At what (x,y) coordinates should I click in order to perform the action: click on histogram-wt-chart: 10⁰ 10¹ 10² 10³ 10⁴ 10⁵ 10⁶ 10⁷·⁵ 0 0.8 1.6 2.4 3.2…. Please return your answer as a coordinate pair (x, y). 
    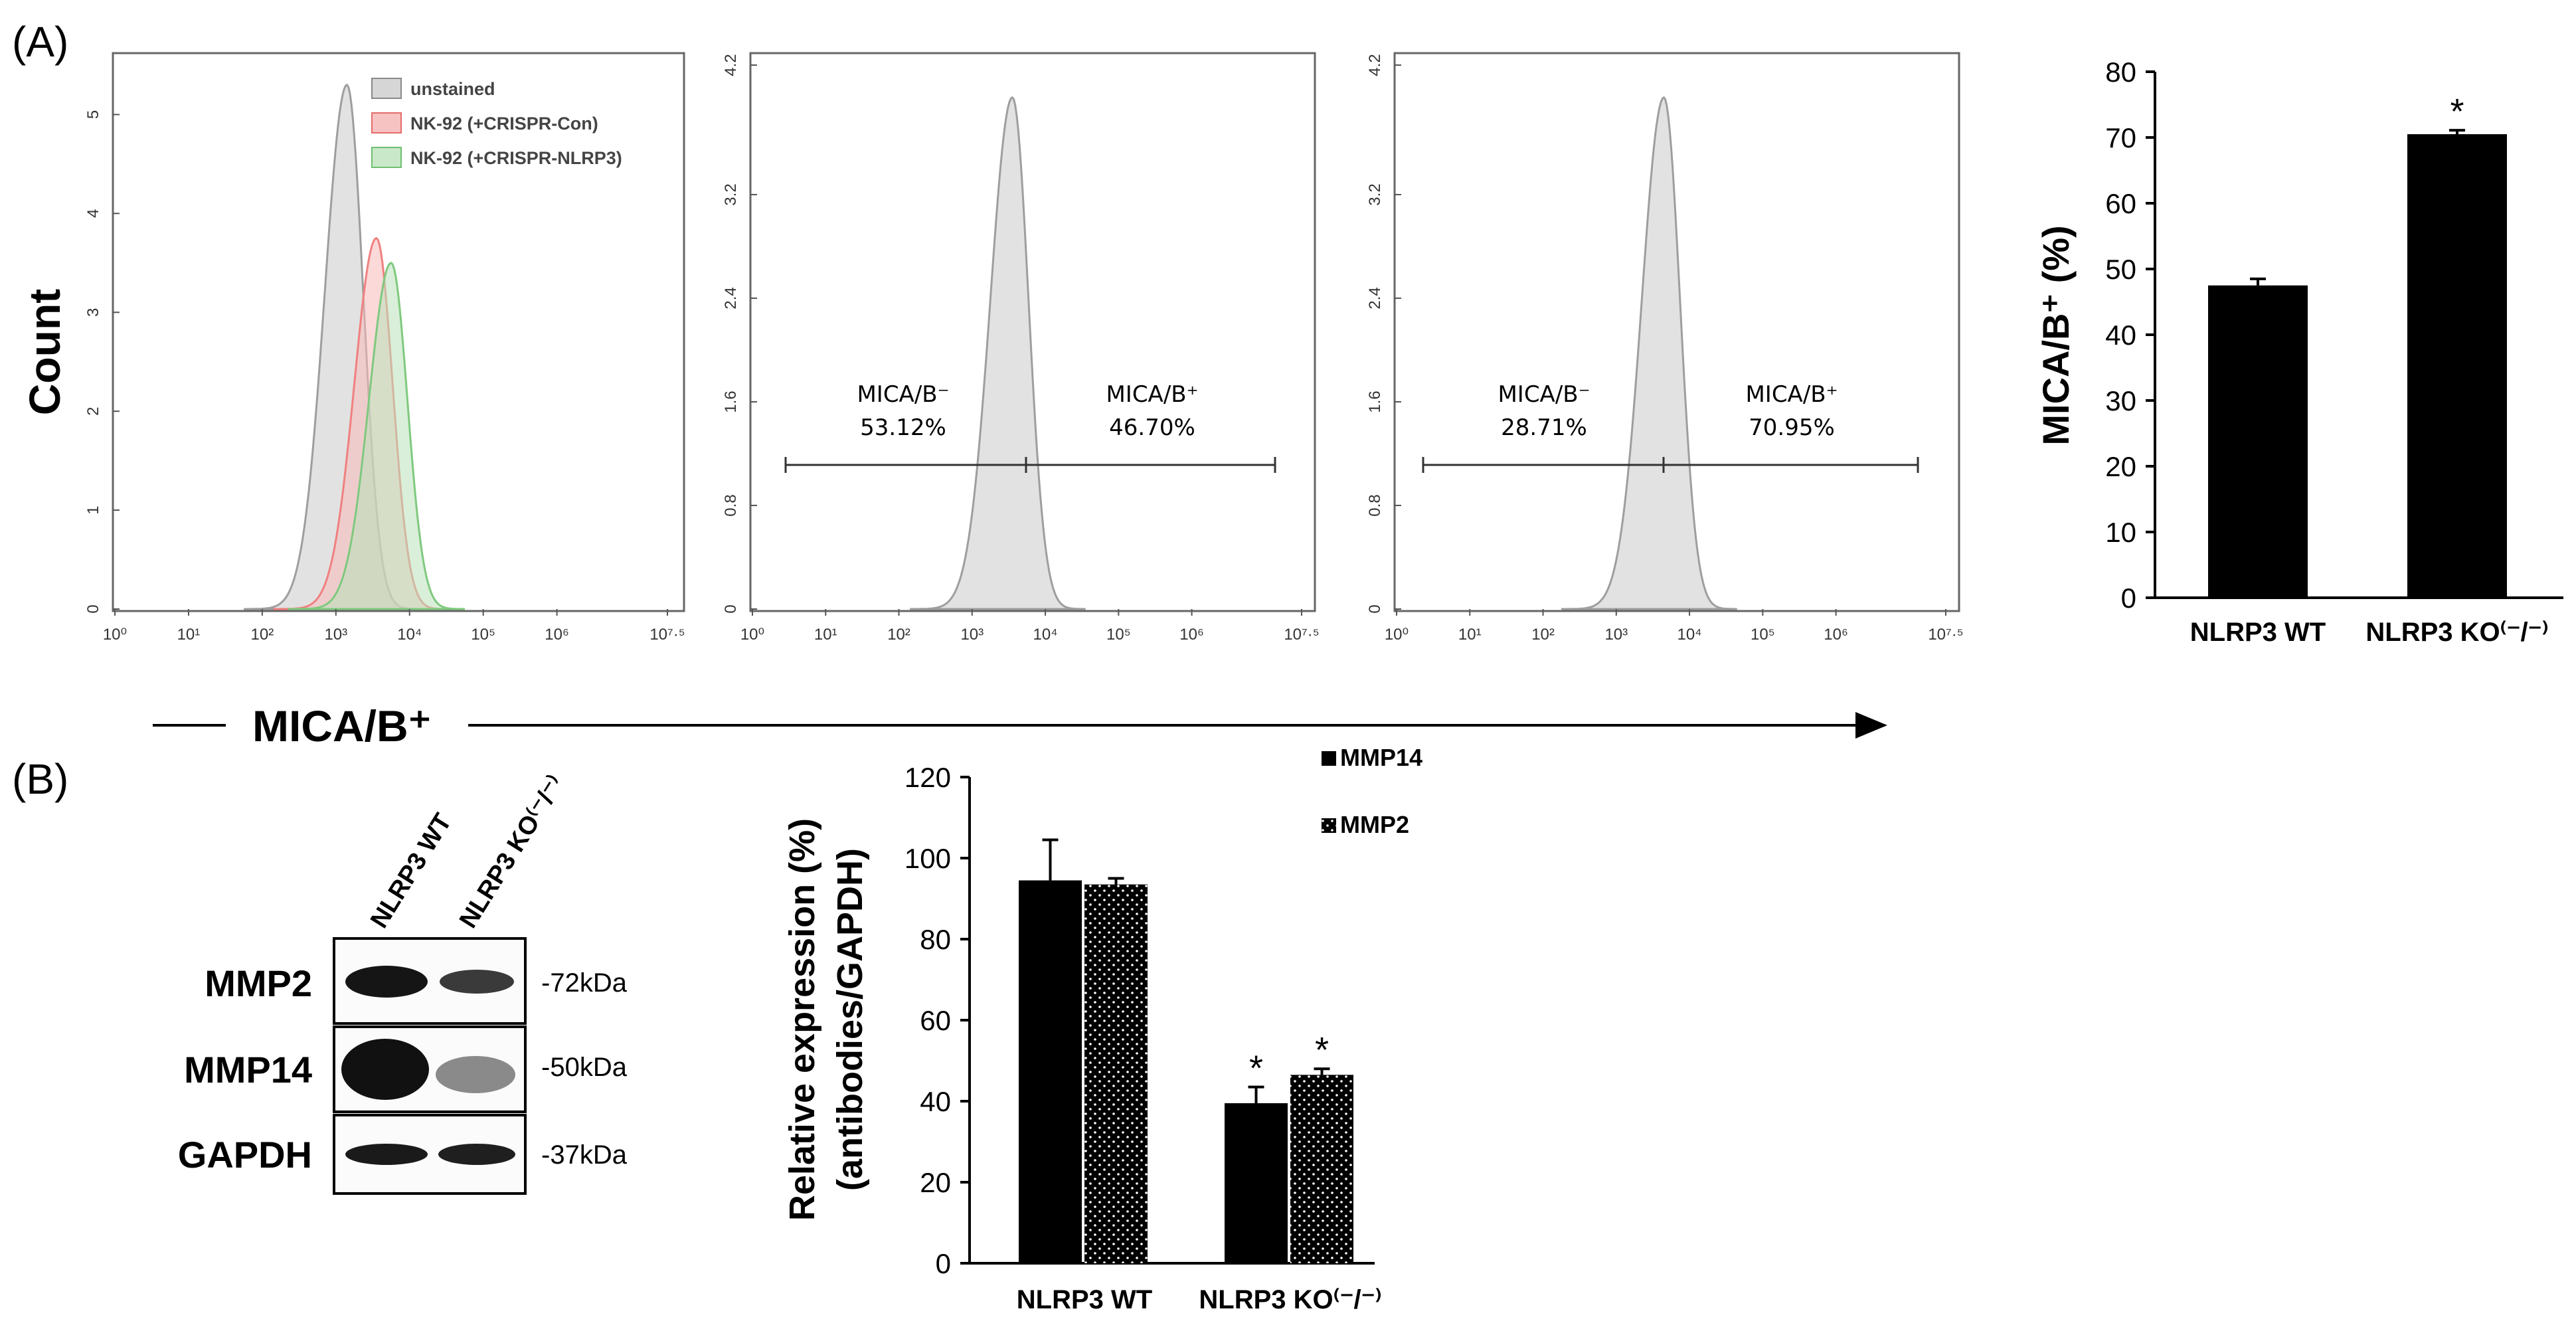
    Looking at the image, I should click on (1021, 348).